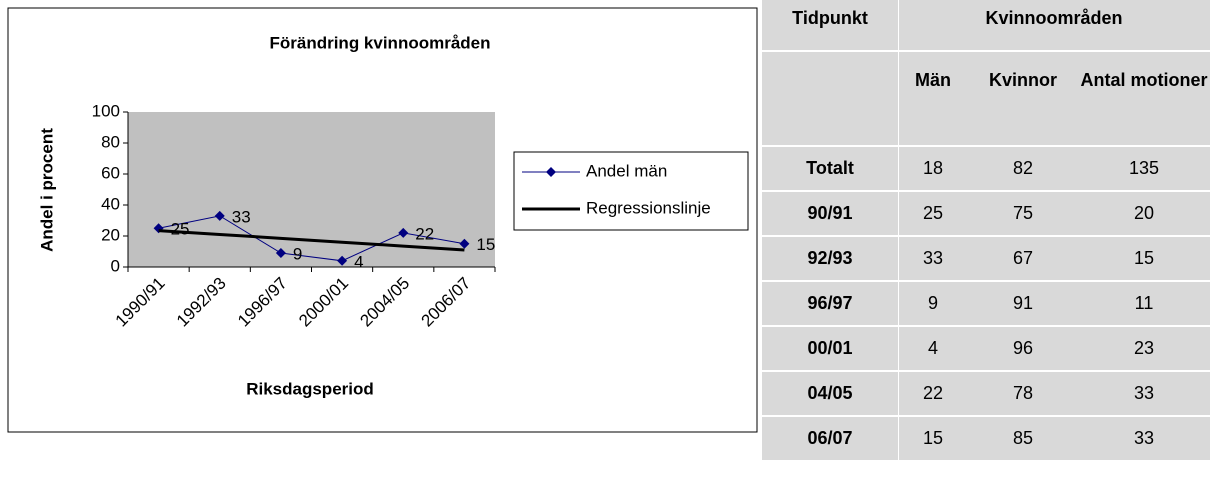 This screenshot has width=1210, height=480. Describe the element at coordinates (830, 168) in the screenshot. I see `table-cell: Totalt` at that location.